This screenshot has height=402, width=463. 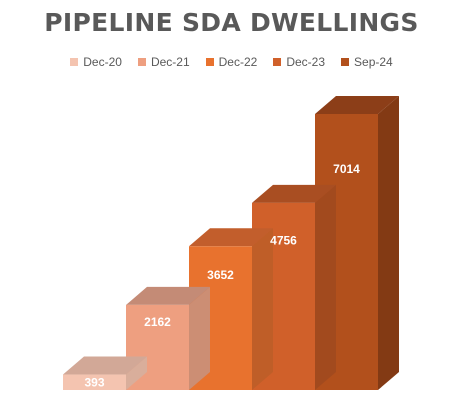 I want to click on data-label: 393, so click(x=94, y=382).